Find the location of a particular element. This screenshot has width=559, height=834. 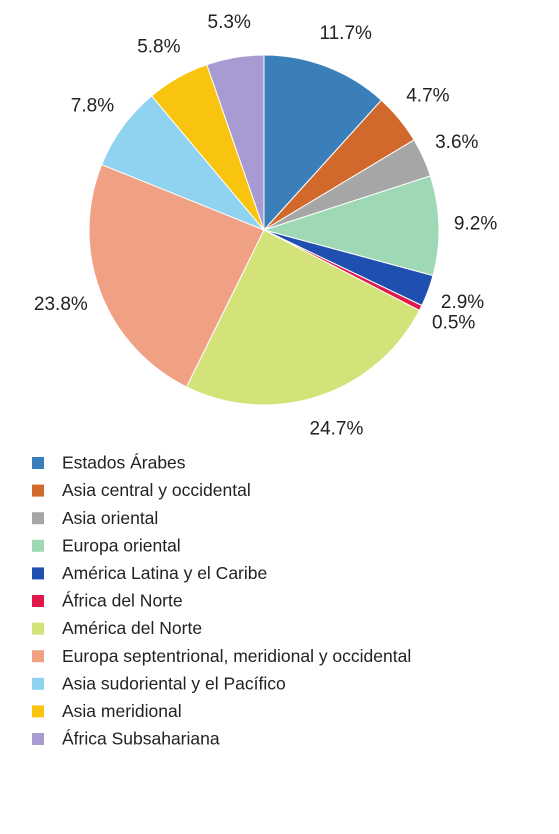

value-label: 5.8% is located at coordinates (158, 46).